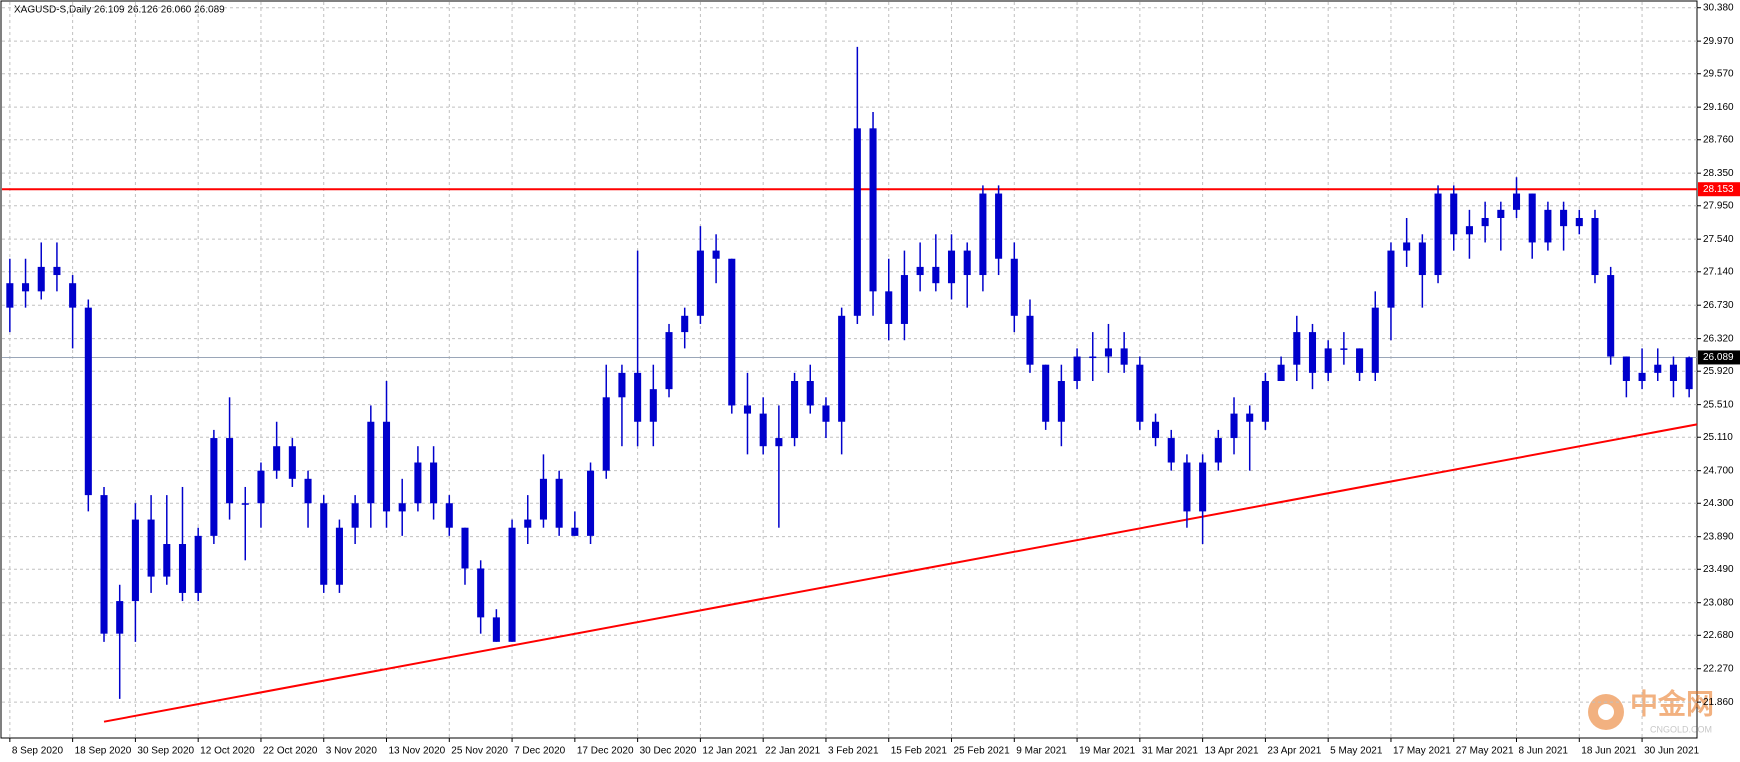 This screenshot has height=762, width=1740. I want to click on y-tick-label: 28.350, so click(1718, 173).